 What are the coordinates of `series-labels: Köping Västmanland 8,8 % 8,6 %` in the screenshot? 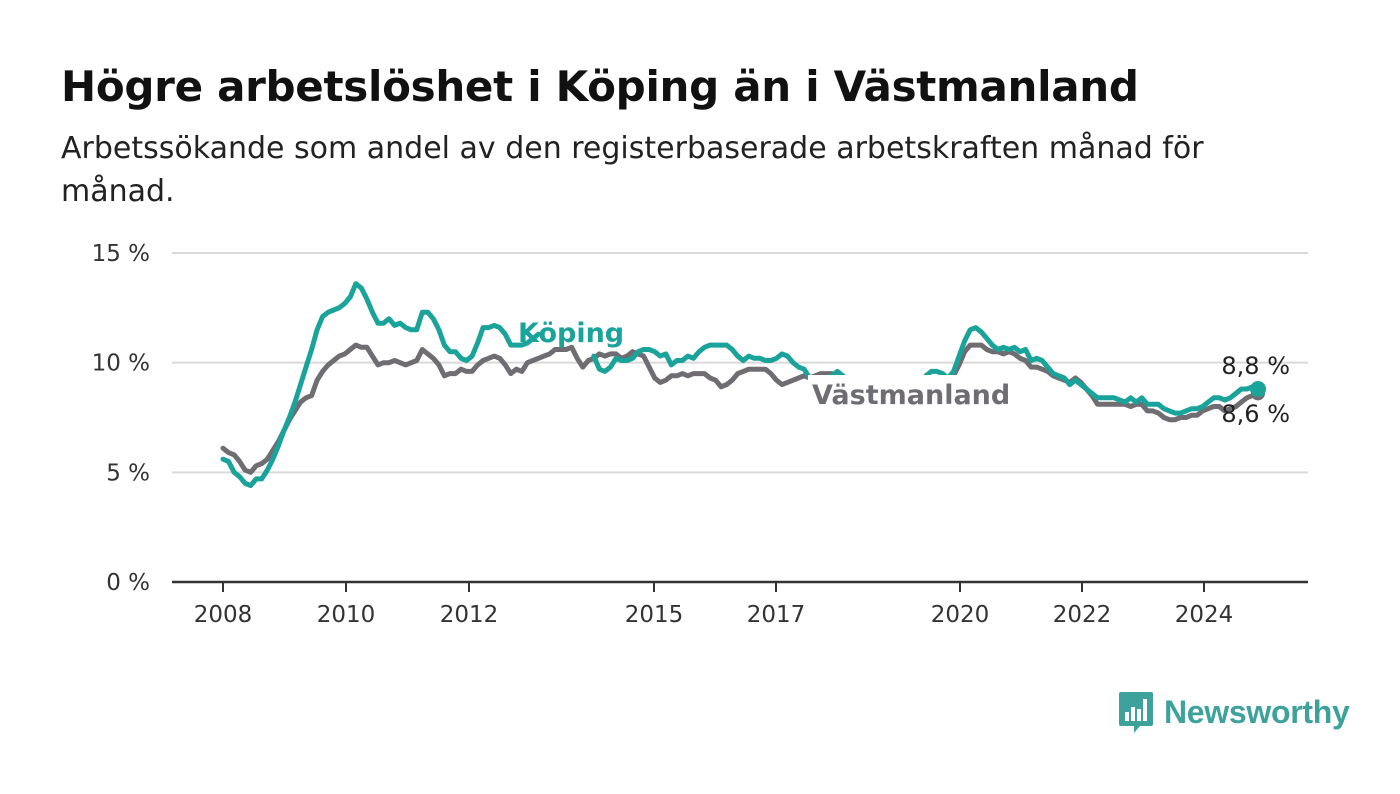 It's located at (904, 373).